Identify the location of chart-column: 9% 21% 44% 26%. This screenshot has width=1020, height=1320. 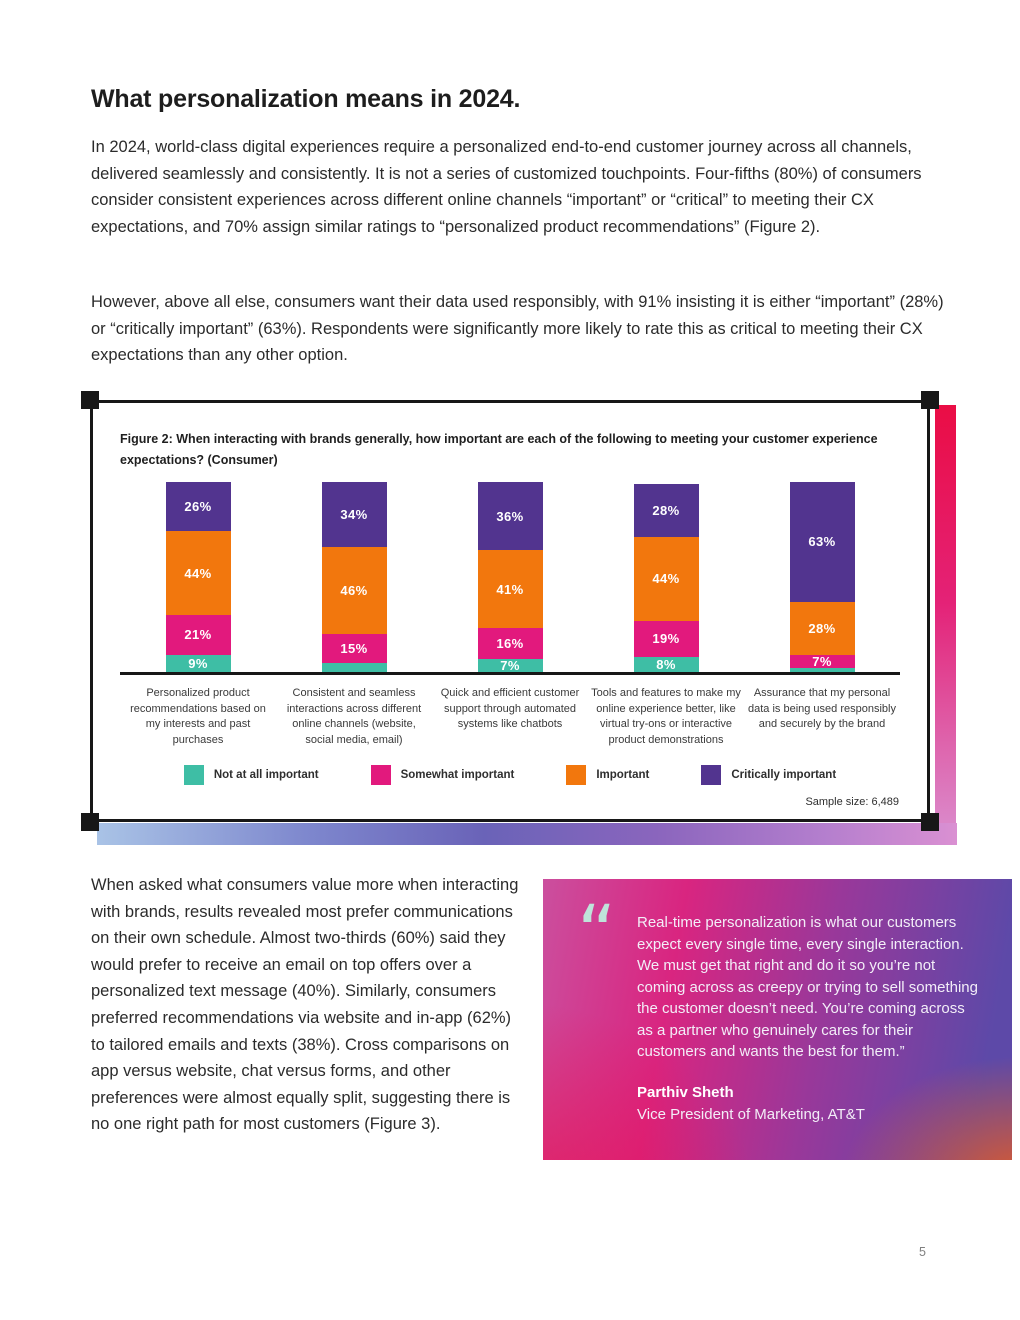
(198, 577).